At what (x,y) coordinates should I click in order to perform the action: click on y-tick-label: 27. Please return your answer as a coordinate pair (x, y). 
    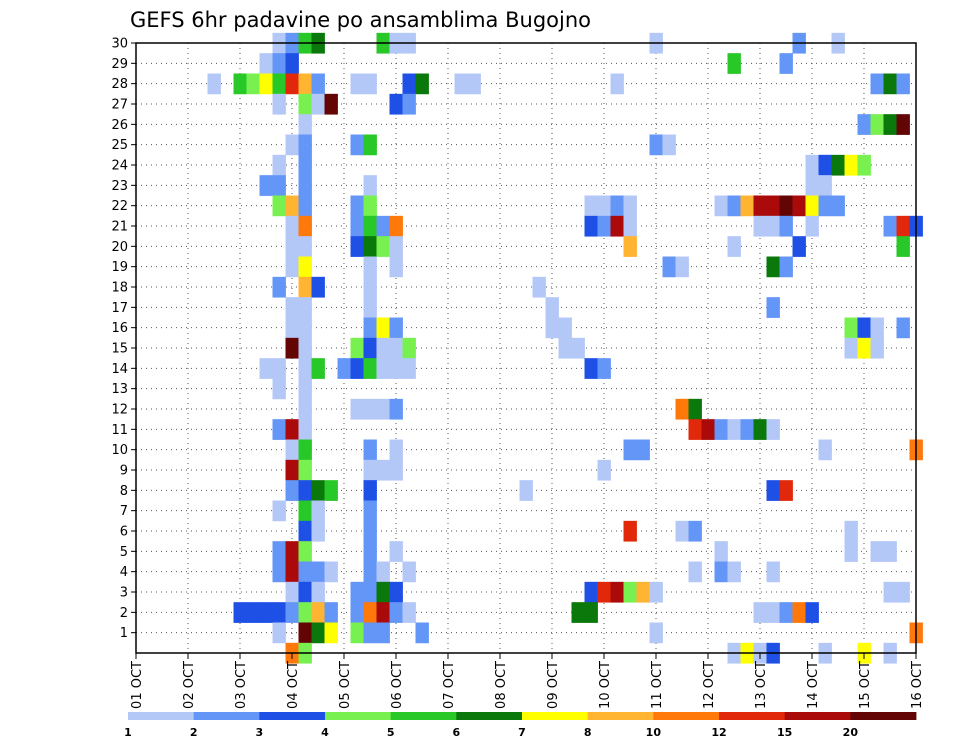
    Looking at the image, I should click on (119, 105).